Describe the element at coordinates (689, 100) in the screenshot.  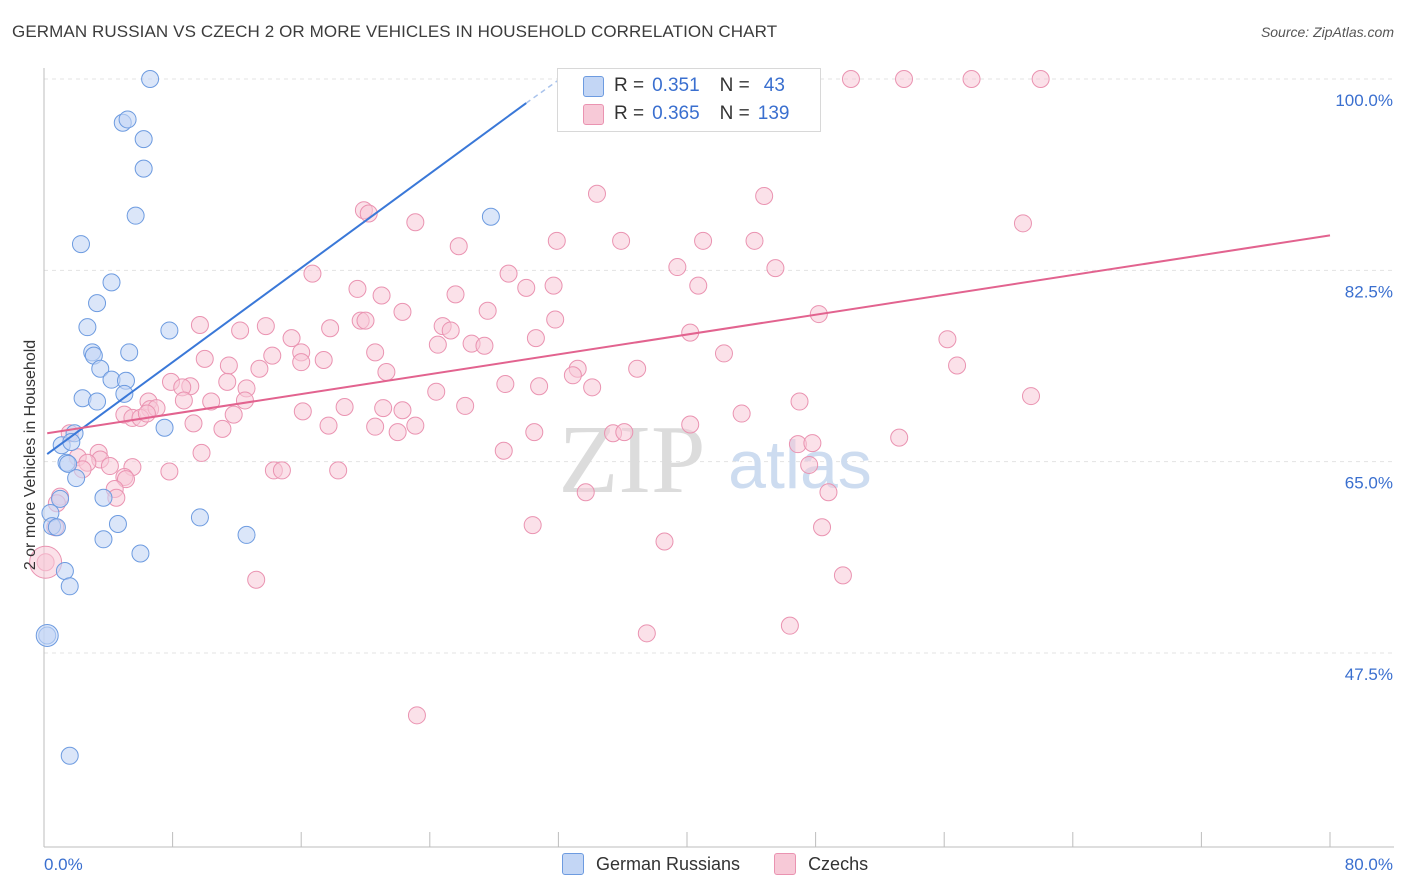
I see `correlation-legend: R = 0.351 N = 43 R = 0.365 N = 139` at that location.